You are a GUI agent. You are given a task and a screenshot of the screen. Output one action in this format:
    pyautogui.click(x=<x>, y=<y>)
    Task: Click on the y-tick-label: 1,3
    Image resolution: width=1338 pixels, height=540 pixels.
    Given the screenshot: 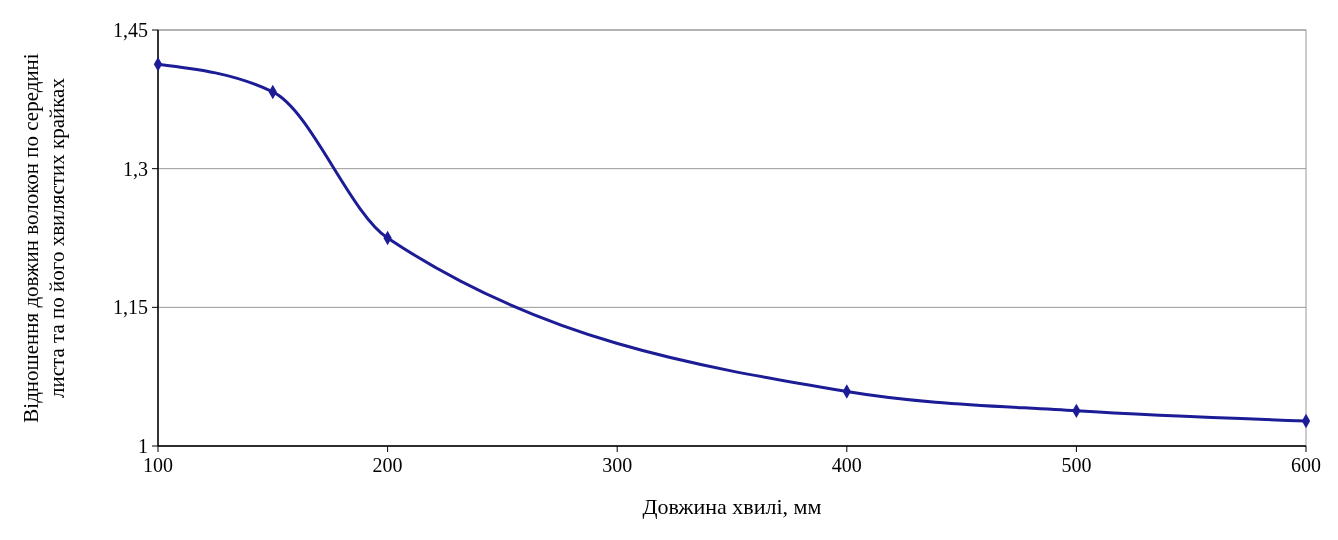 What is the action you would take?
    pyautogui.click(x=135, y=168)
    